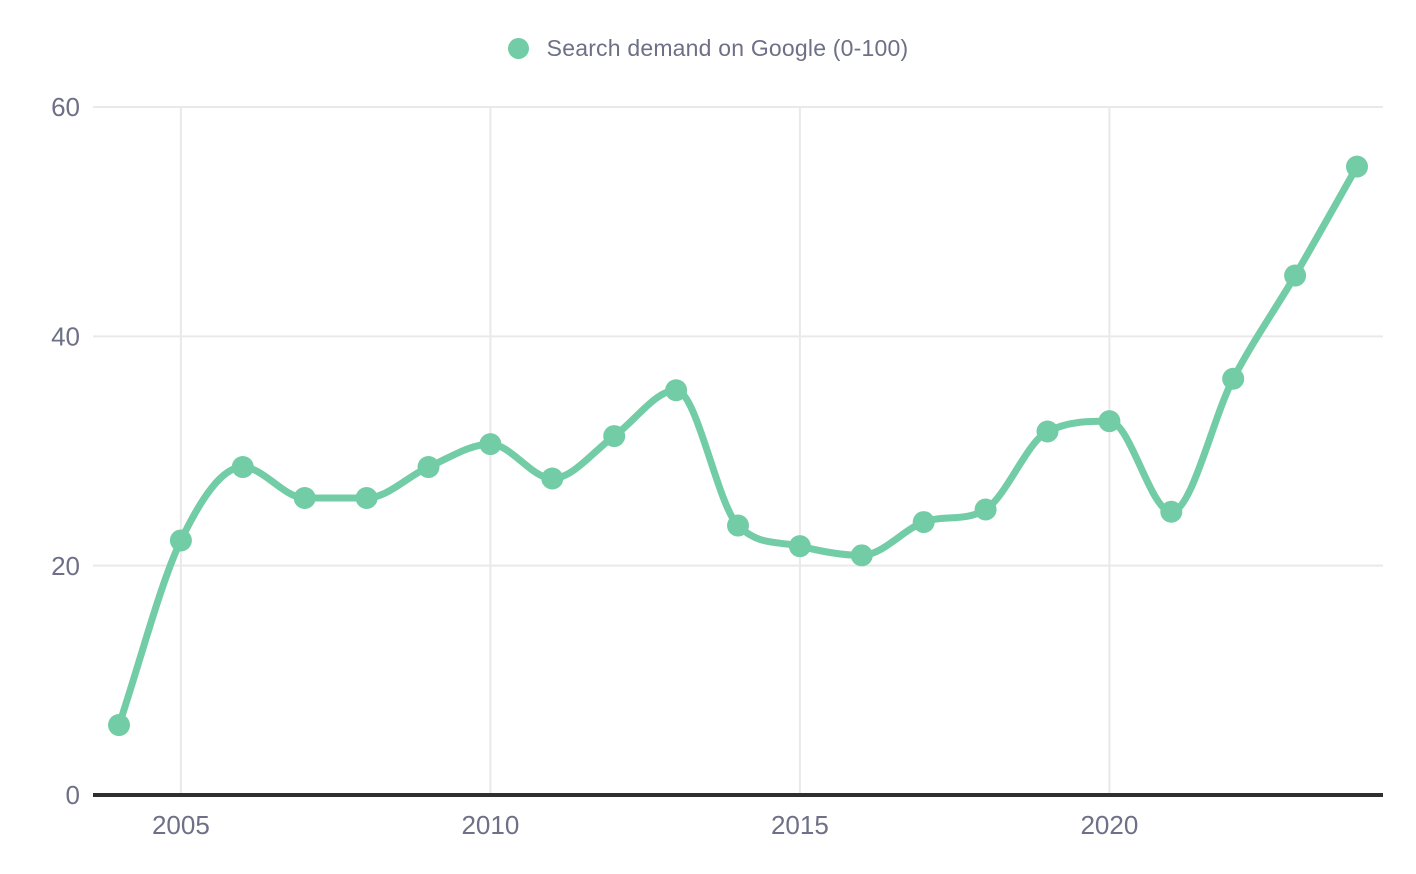 Image resolution: width=1416 pixels, height=874 pixels. Describe the element at coordinates (861, 555) in the screenshot. I see `data-point-2016` at that location.